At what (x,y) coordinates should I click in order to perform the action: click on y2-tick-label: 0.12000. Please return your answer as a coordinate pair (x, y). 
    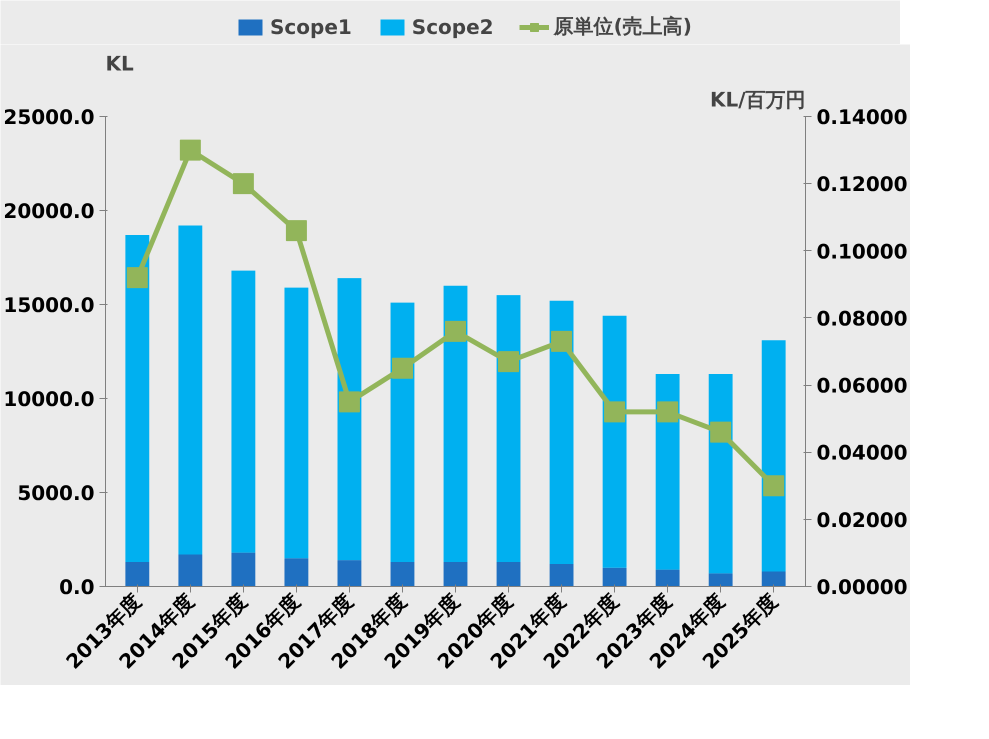
    Looking at the image, I should click on (862, 184).